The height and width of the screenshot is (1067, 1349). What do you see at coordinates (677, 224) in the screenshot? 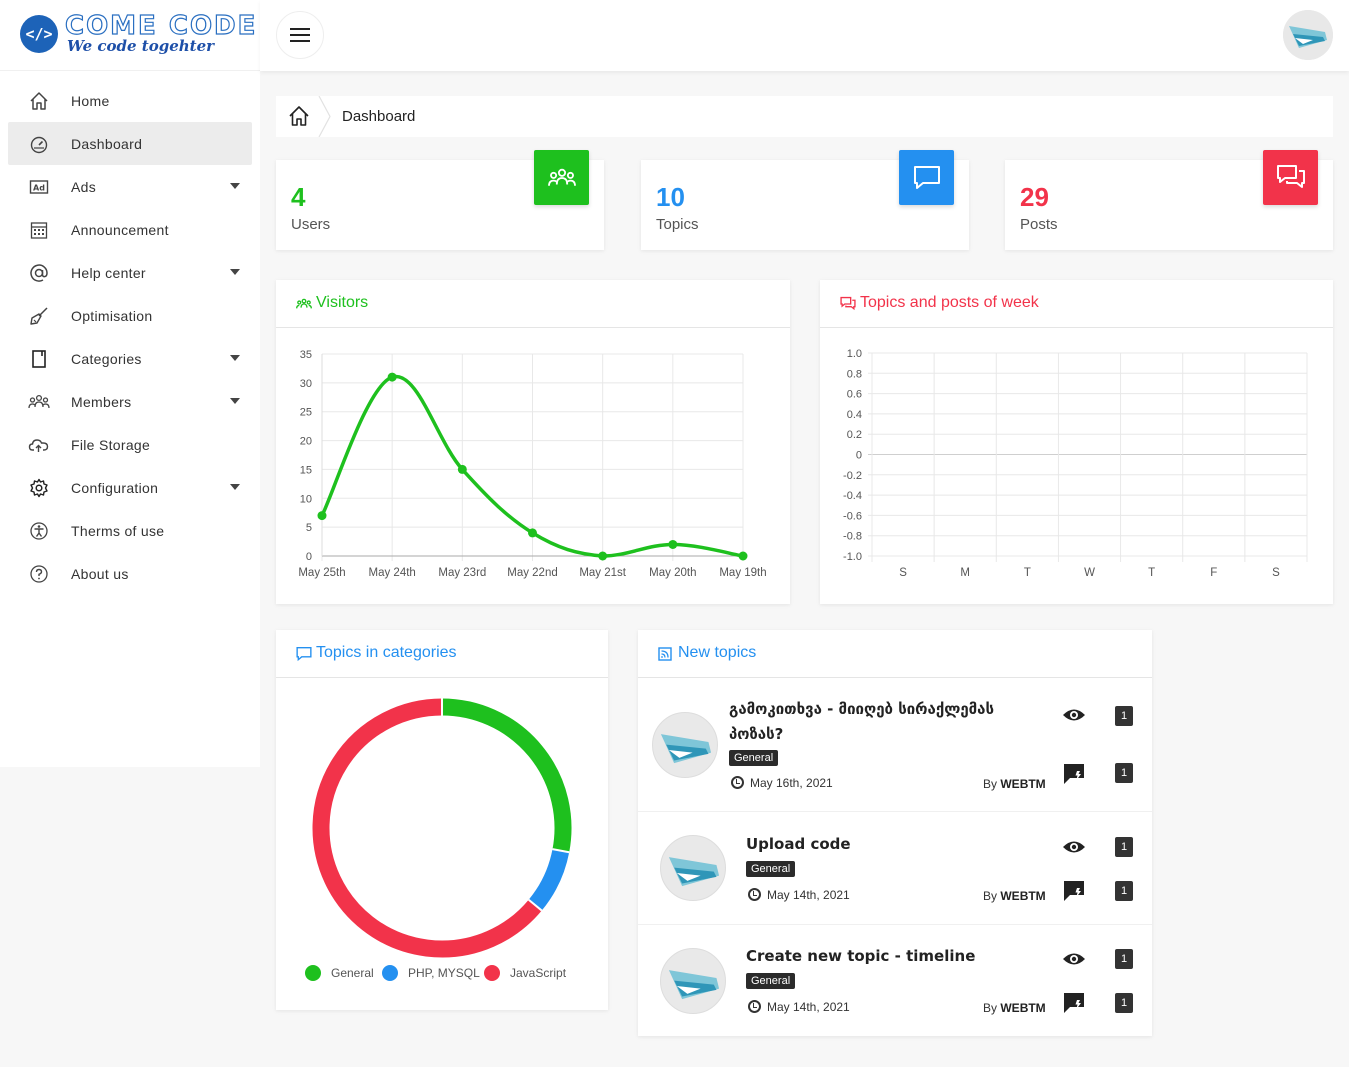
I see `stat-label: Topics` at bounding box center [677, 224].